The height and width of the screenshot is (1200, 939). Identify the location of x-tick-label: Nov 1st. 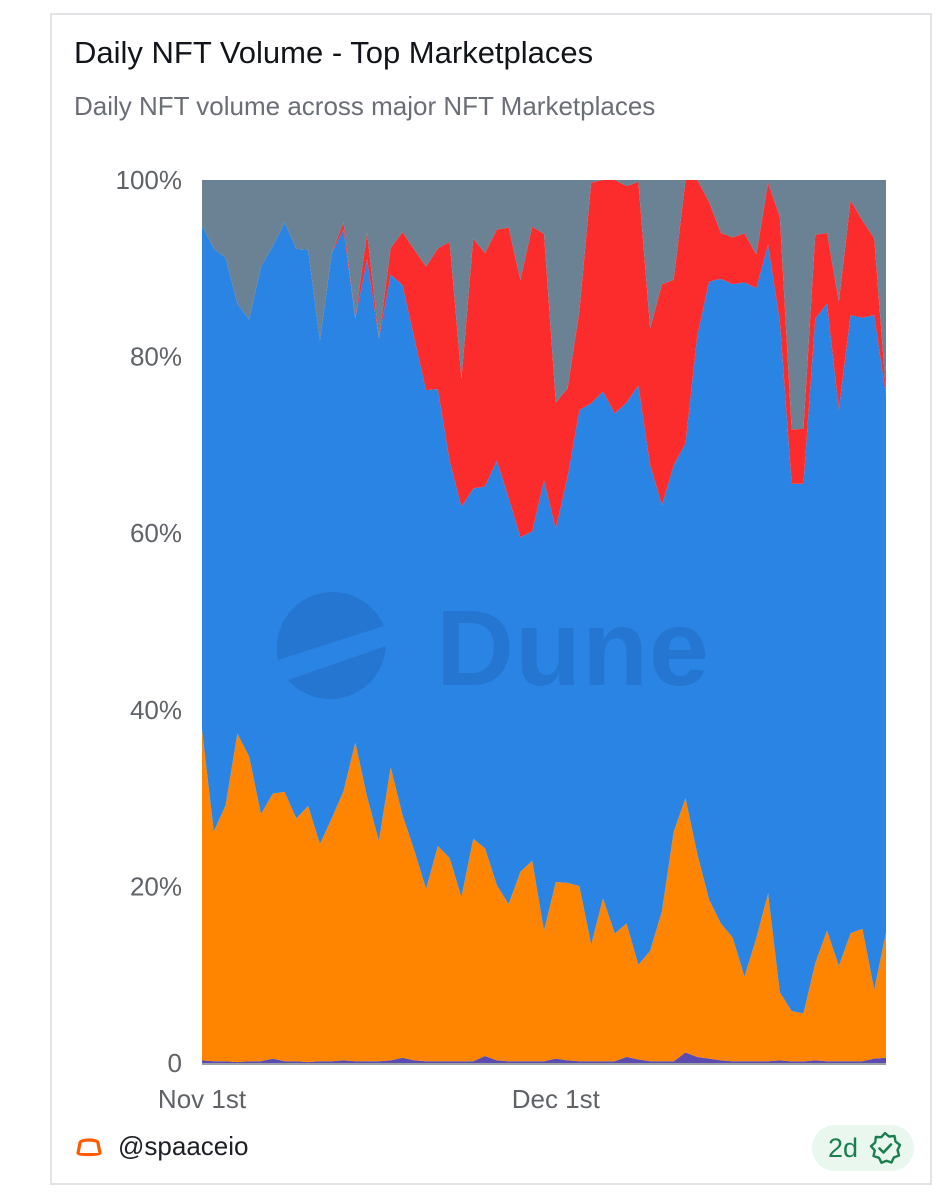
(202, 1099).